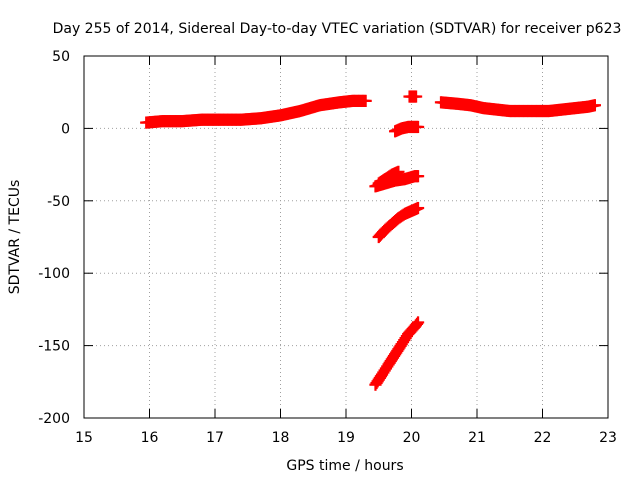  Describe the element at coordinates (84, 438) in the screenshot. I see `x-tick-label: 15` at that location.